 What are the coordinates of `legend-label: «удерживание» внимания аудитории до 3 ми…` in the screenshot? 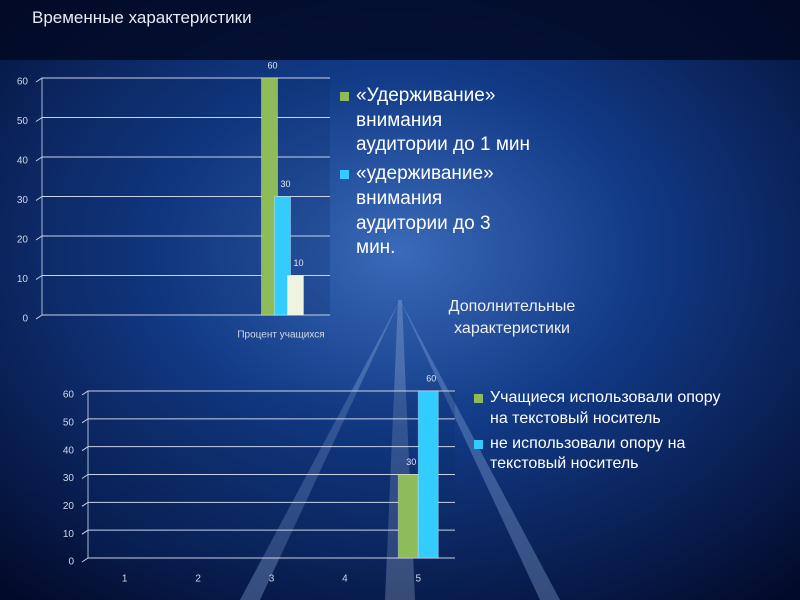 It's located at (425, 211).